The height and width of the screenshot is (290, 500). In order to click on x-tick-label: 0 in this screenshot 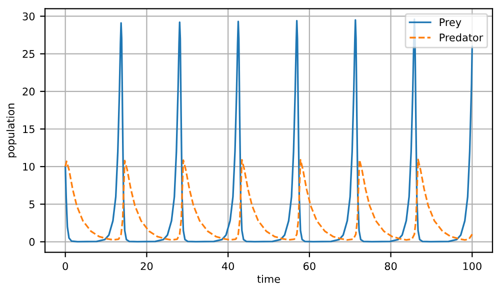, I will do `click(65, 266)`.